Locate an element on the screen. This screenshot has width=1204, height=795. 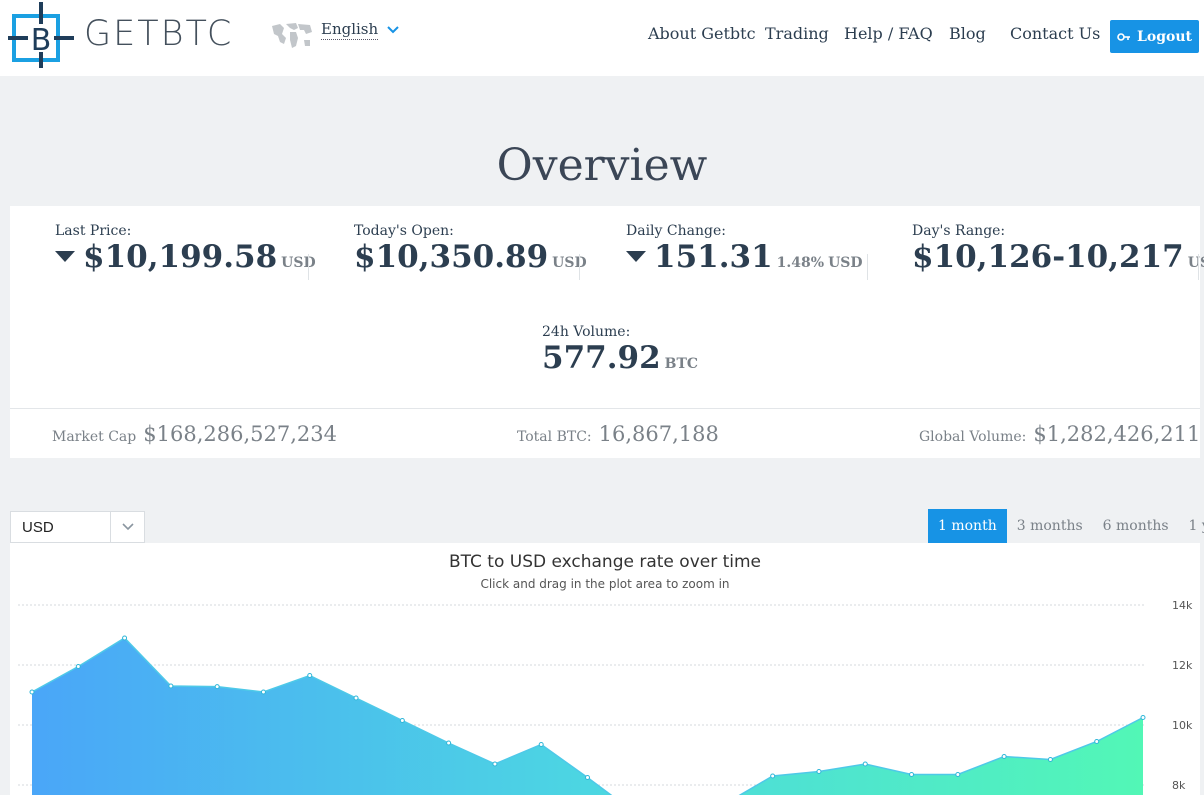
tab-6-months: 6 months is located at coordinates (1135, 526).